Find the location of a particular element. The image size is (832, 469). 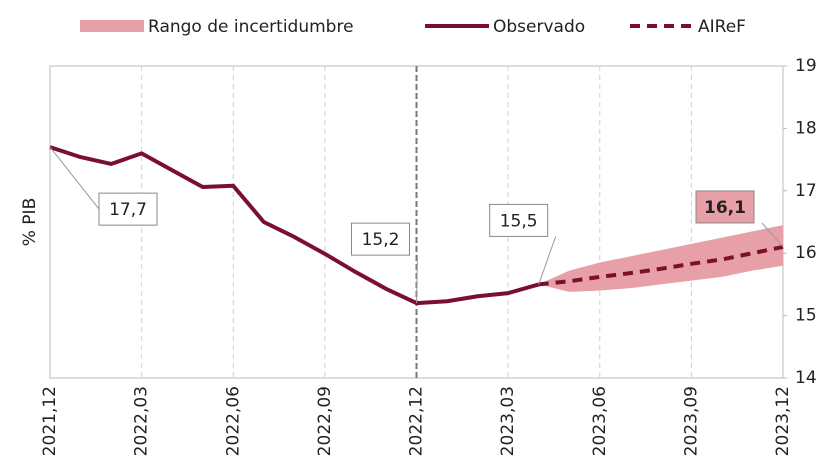

x-tick-label: 2023,12 is located at coordinates (783, 421).